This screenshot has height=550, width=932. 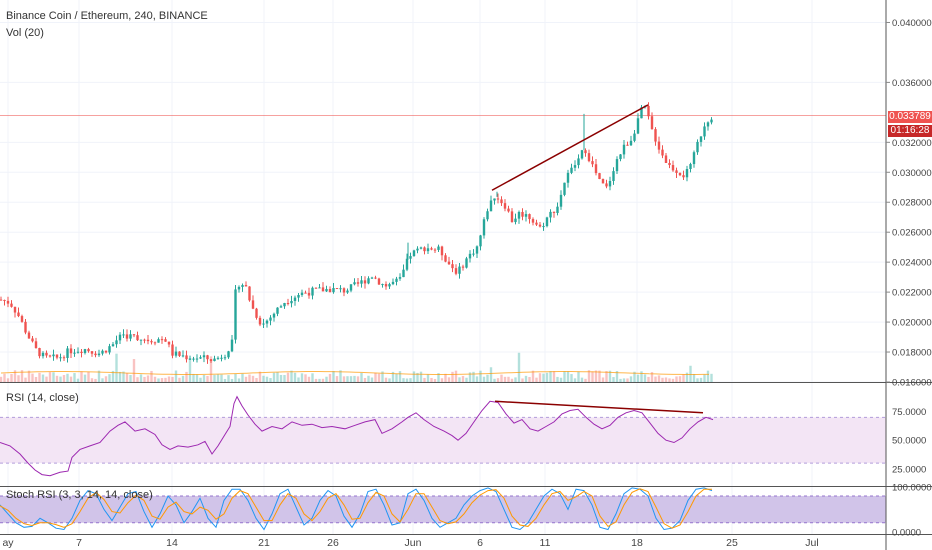 What do you see at coordinates (912, 83) in the screenshot?
I see `price-tick-label: 0.036000` at bounding box center [912, 83].